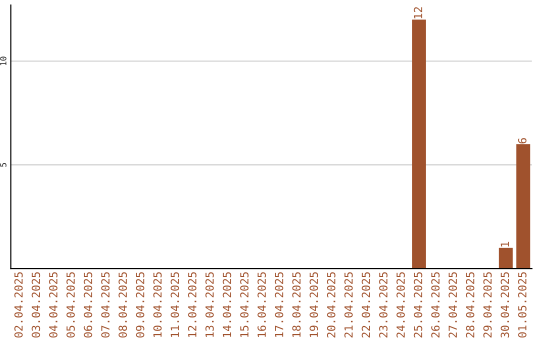 The width and height of the screenshot is (540, 340). What do you see at coordinates (383, 305) in the screenshot?
I see `x-tick-label: 23.04.2025` at bounding box center [383, 305].